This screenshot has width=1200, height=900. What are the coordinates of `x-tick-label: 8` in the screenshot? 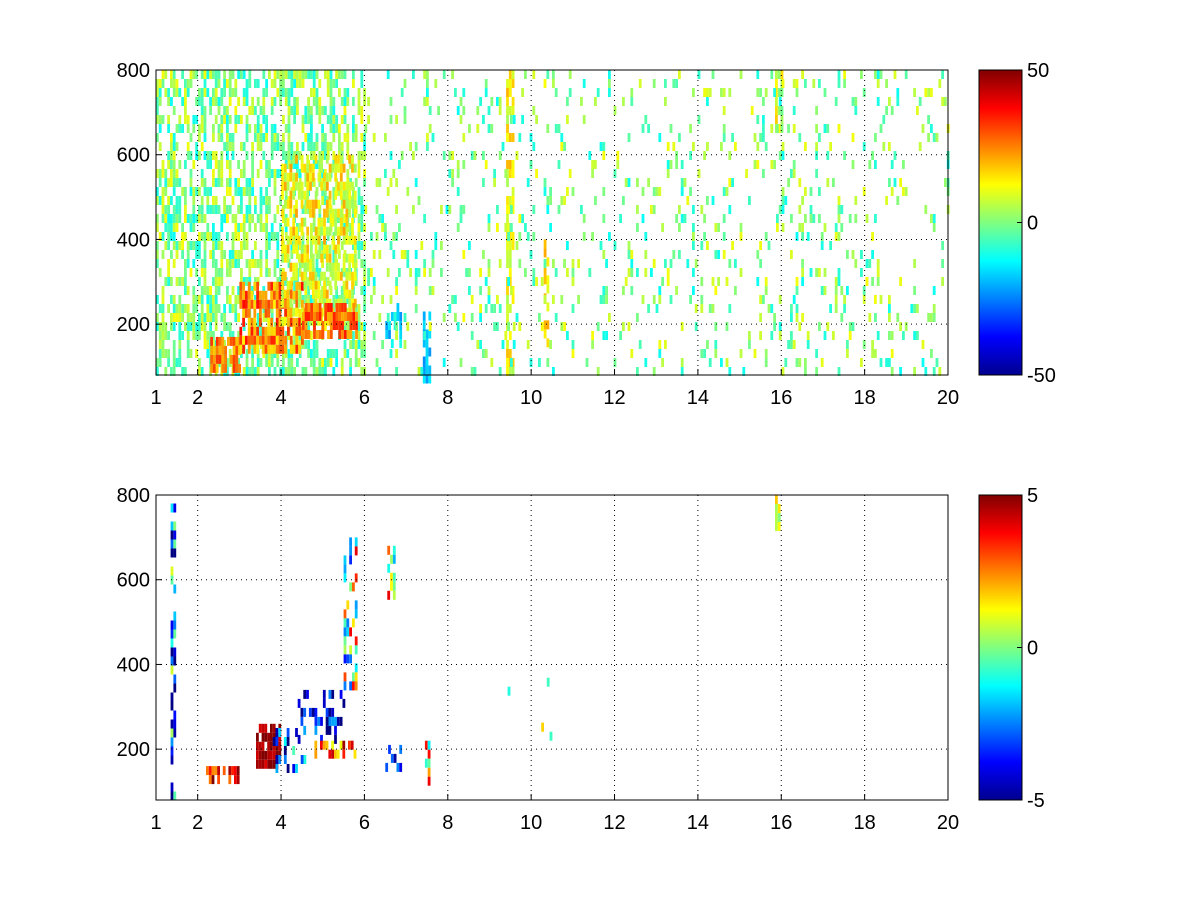 It's located at (447, 398).